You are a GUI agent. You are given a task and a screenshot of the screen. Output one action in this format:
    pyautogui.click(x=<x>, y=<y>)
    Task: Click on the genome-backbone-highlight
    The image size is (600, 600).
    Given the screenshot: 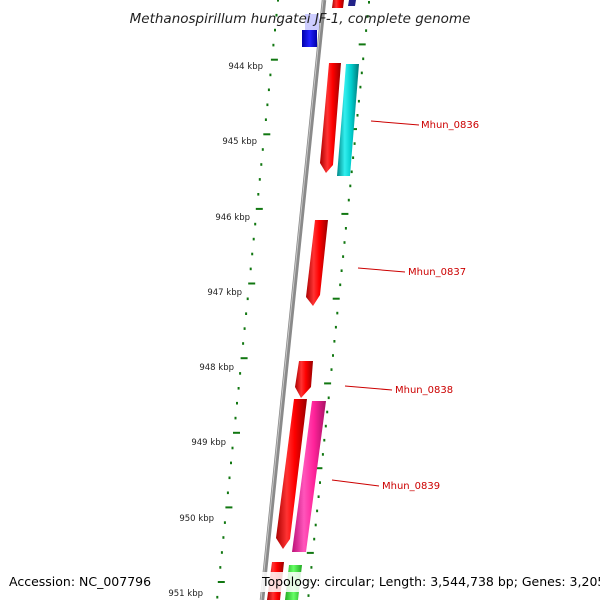 What is the action you would take?
    pyautogui.click(x=292, y=300)
    